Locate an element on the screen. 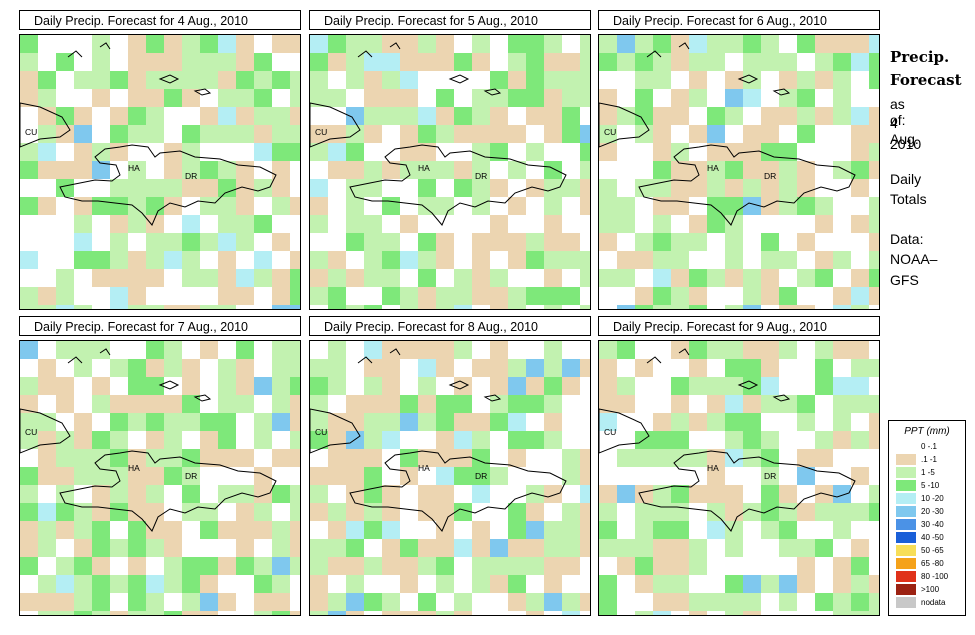 This screenshot has height=635, width=975. legend-swatch is located at coordinates (906, 550).